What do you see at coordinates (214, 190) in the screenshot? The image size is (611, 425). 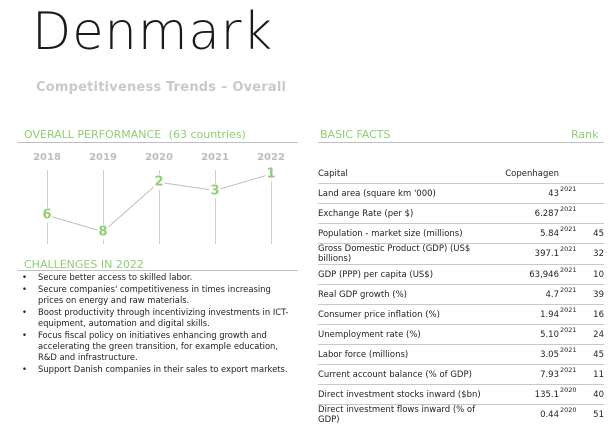 I see `rank-label-2021: 3` at bounding box center [214, 190].